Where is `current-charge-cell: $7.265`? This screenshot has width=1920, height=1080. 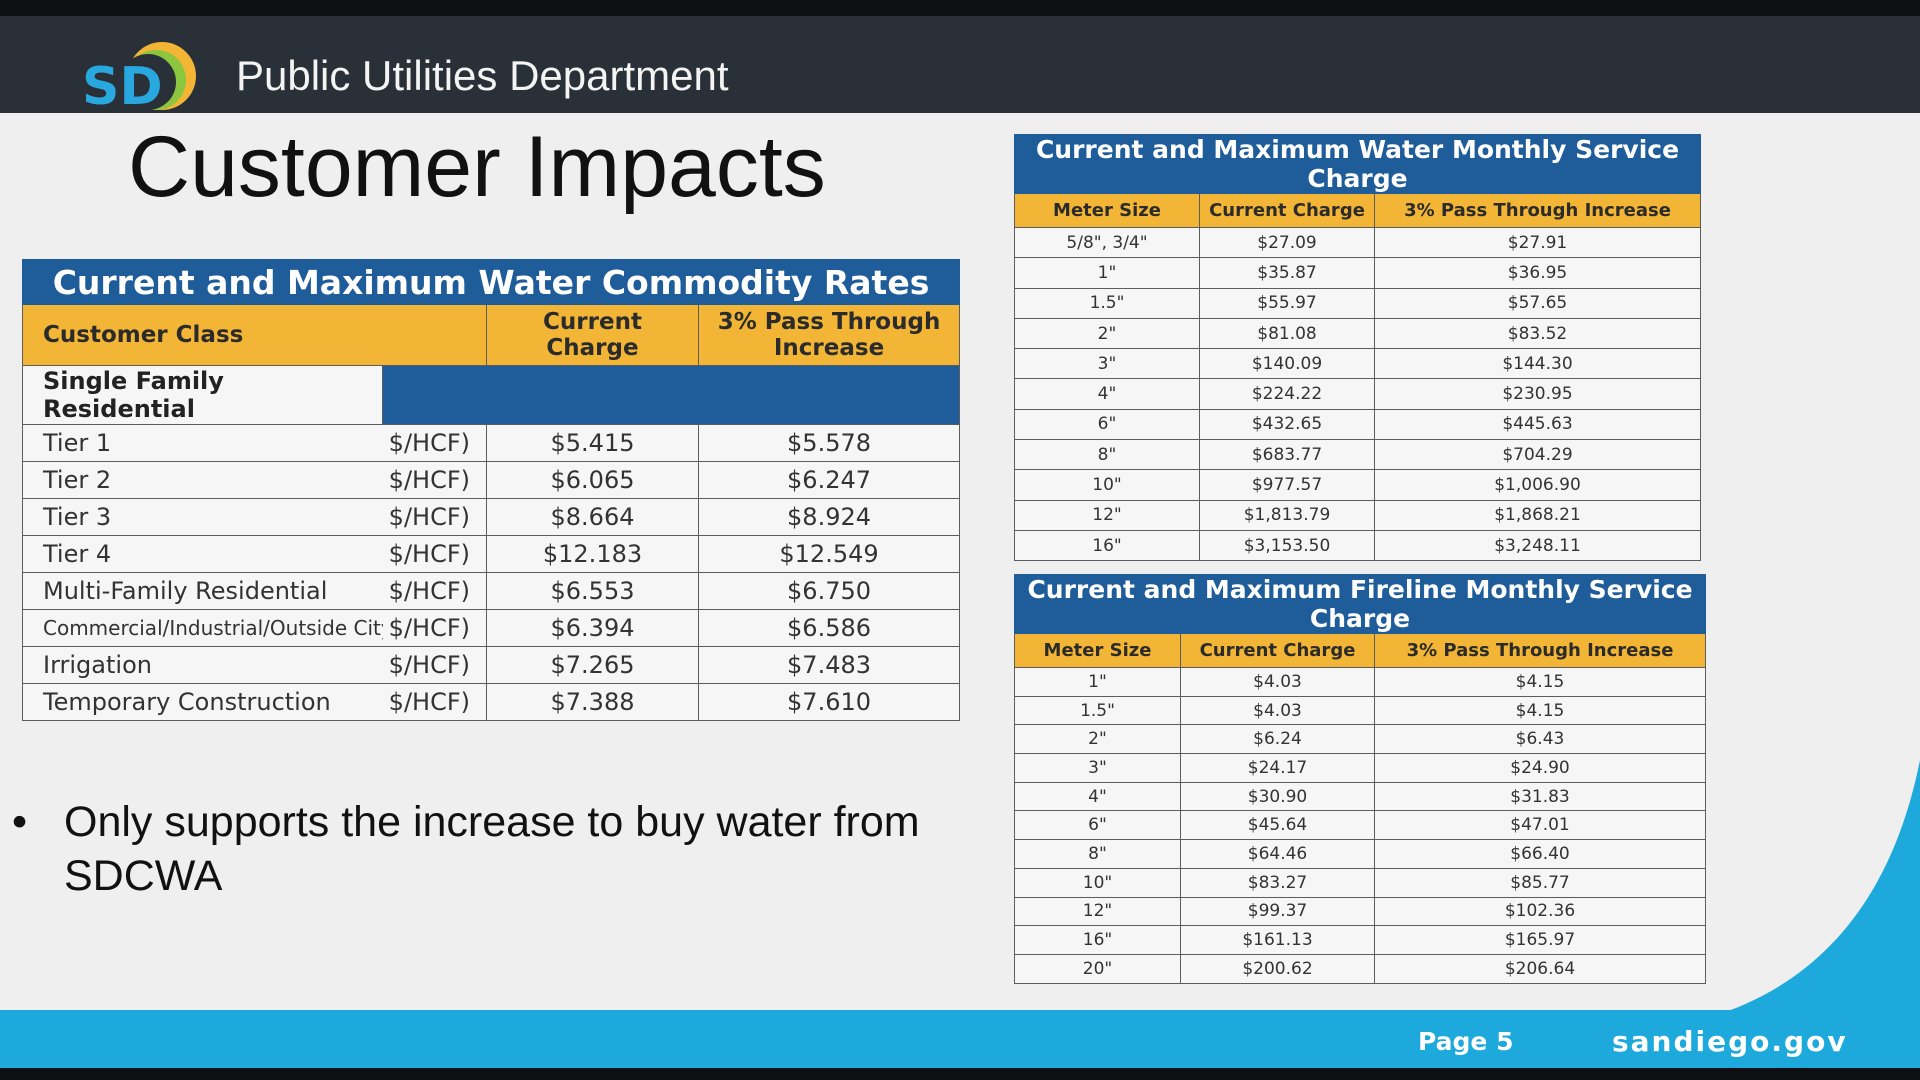 current-charge-cell: $7.265 is located at coordinates (592, 665).